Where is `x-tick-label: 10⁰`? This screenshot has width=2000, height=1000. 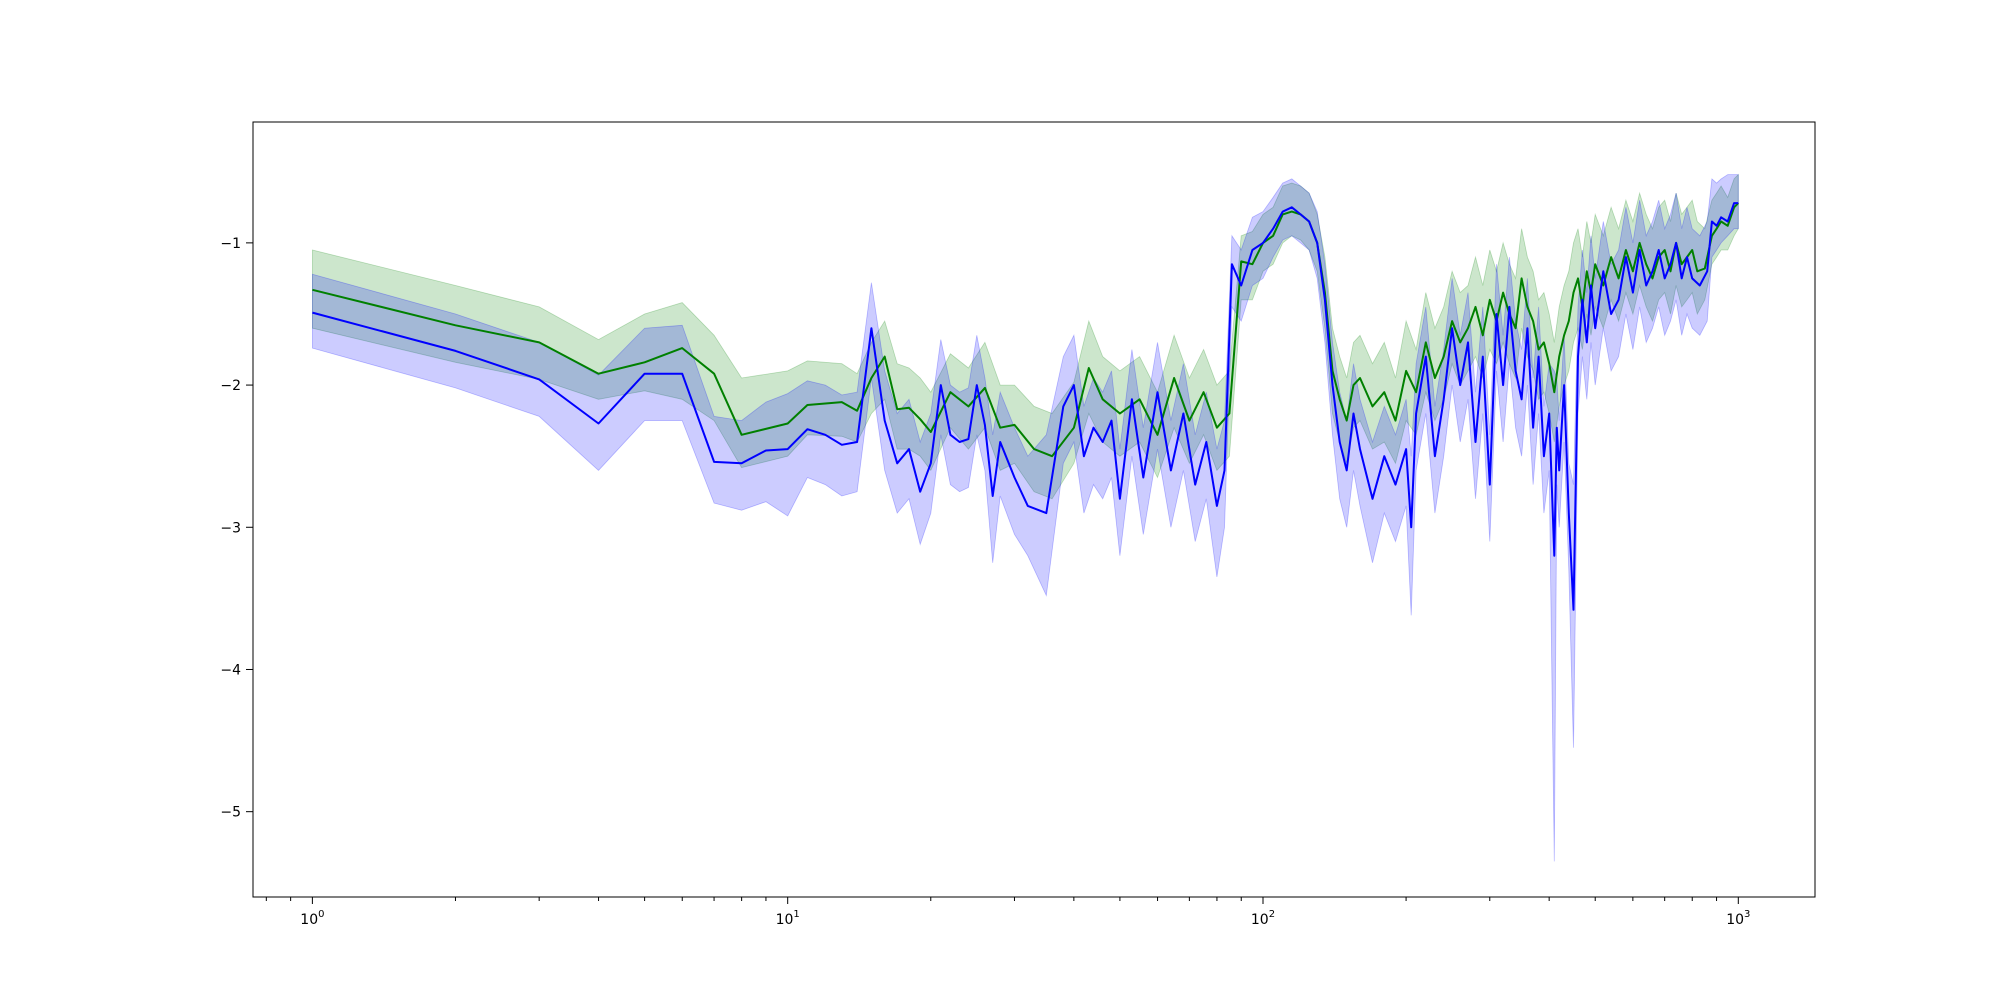 x-tick-label: 10⁰ is located at coordinates (312, 918).